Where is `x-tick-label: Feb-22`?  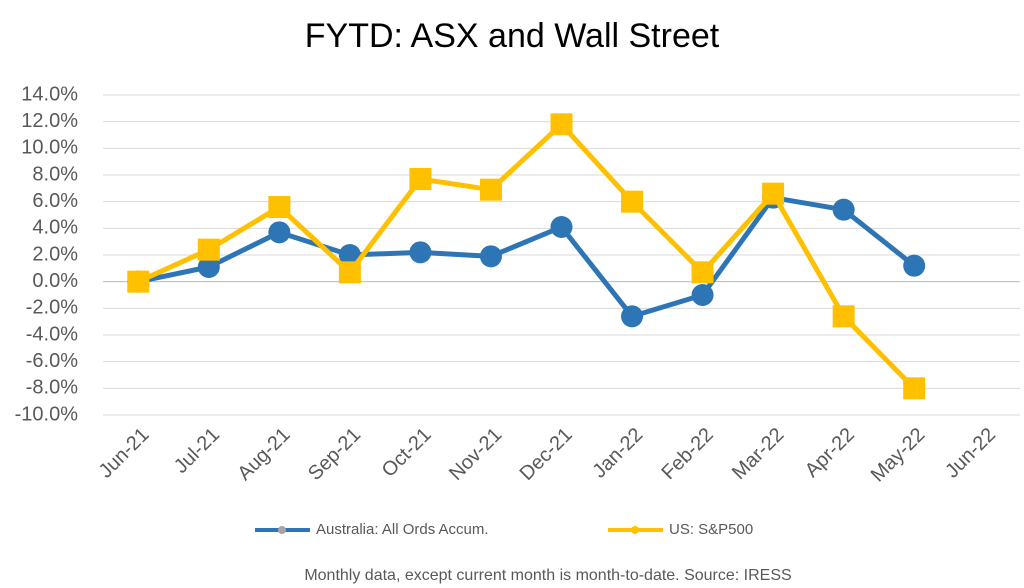 x-tick-label: Feb-22 is located at coordinates (687, 454).